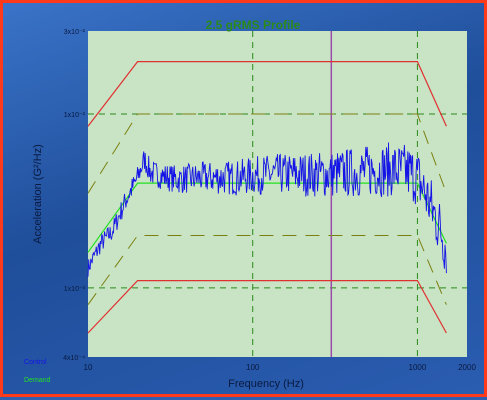 This screenshot has height=400, width=487. What do you see at coordinates (467, 367) in the screenshot?
I see `x-tick-label: 2000` at bounding box center [467, 367].